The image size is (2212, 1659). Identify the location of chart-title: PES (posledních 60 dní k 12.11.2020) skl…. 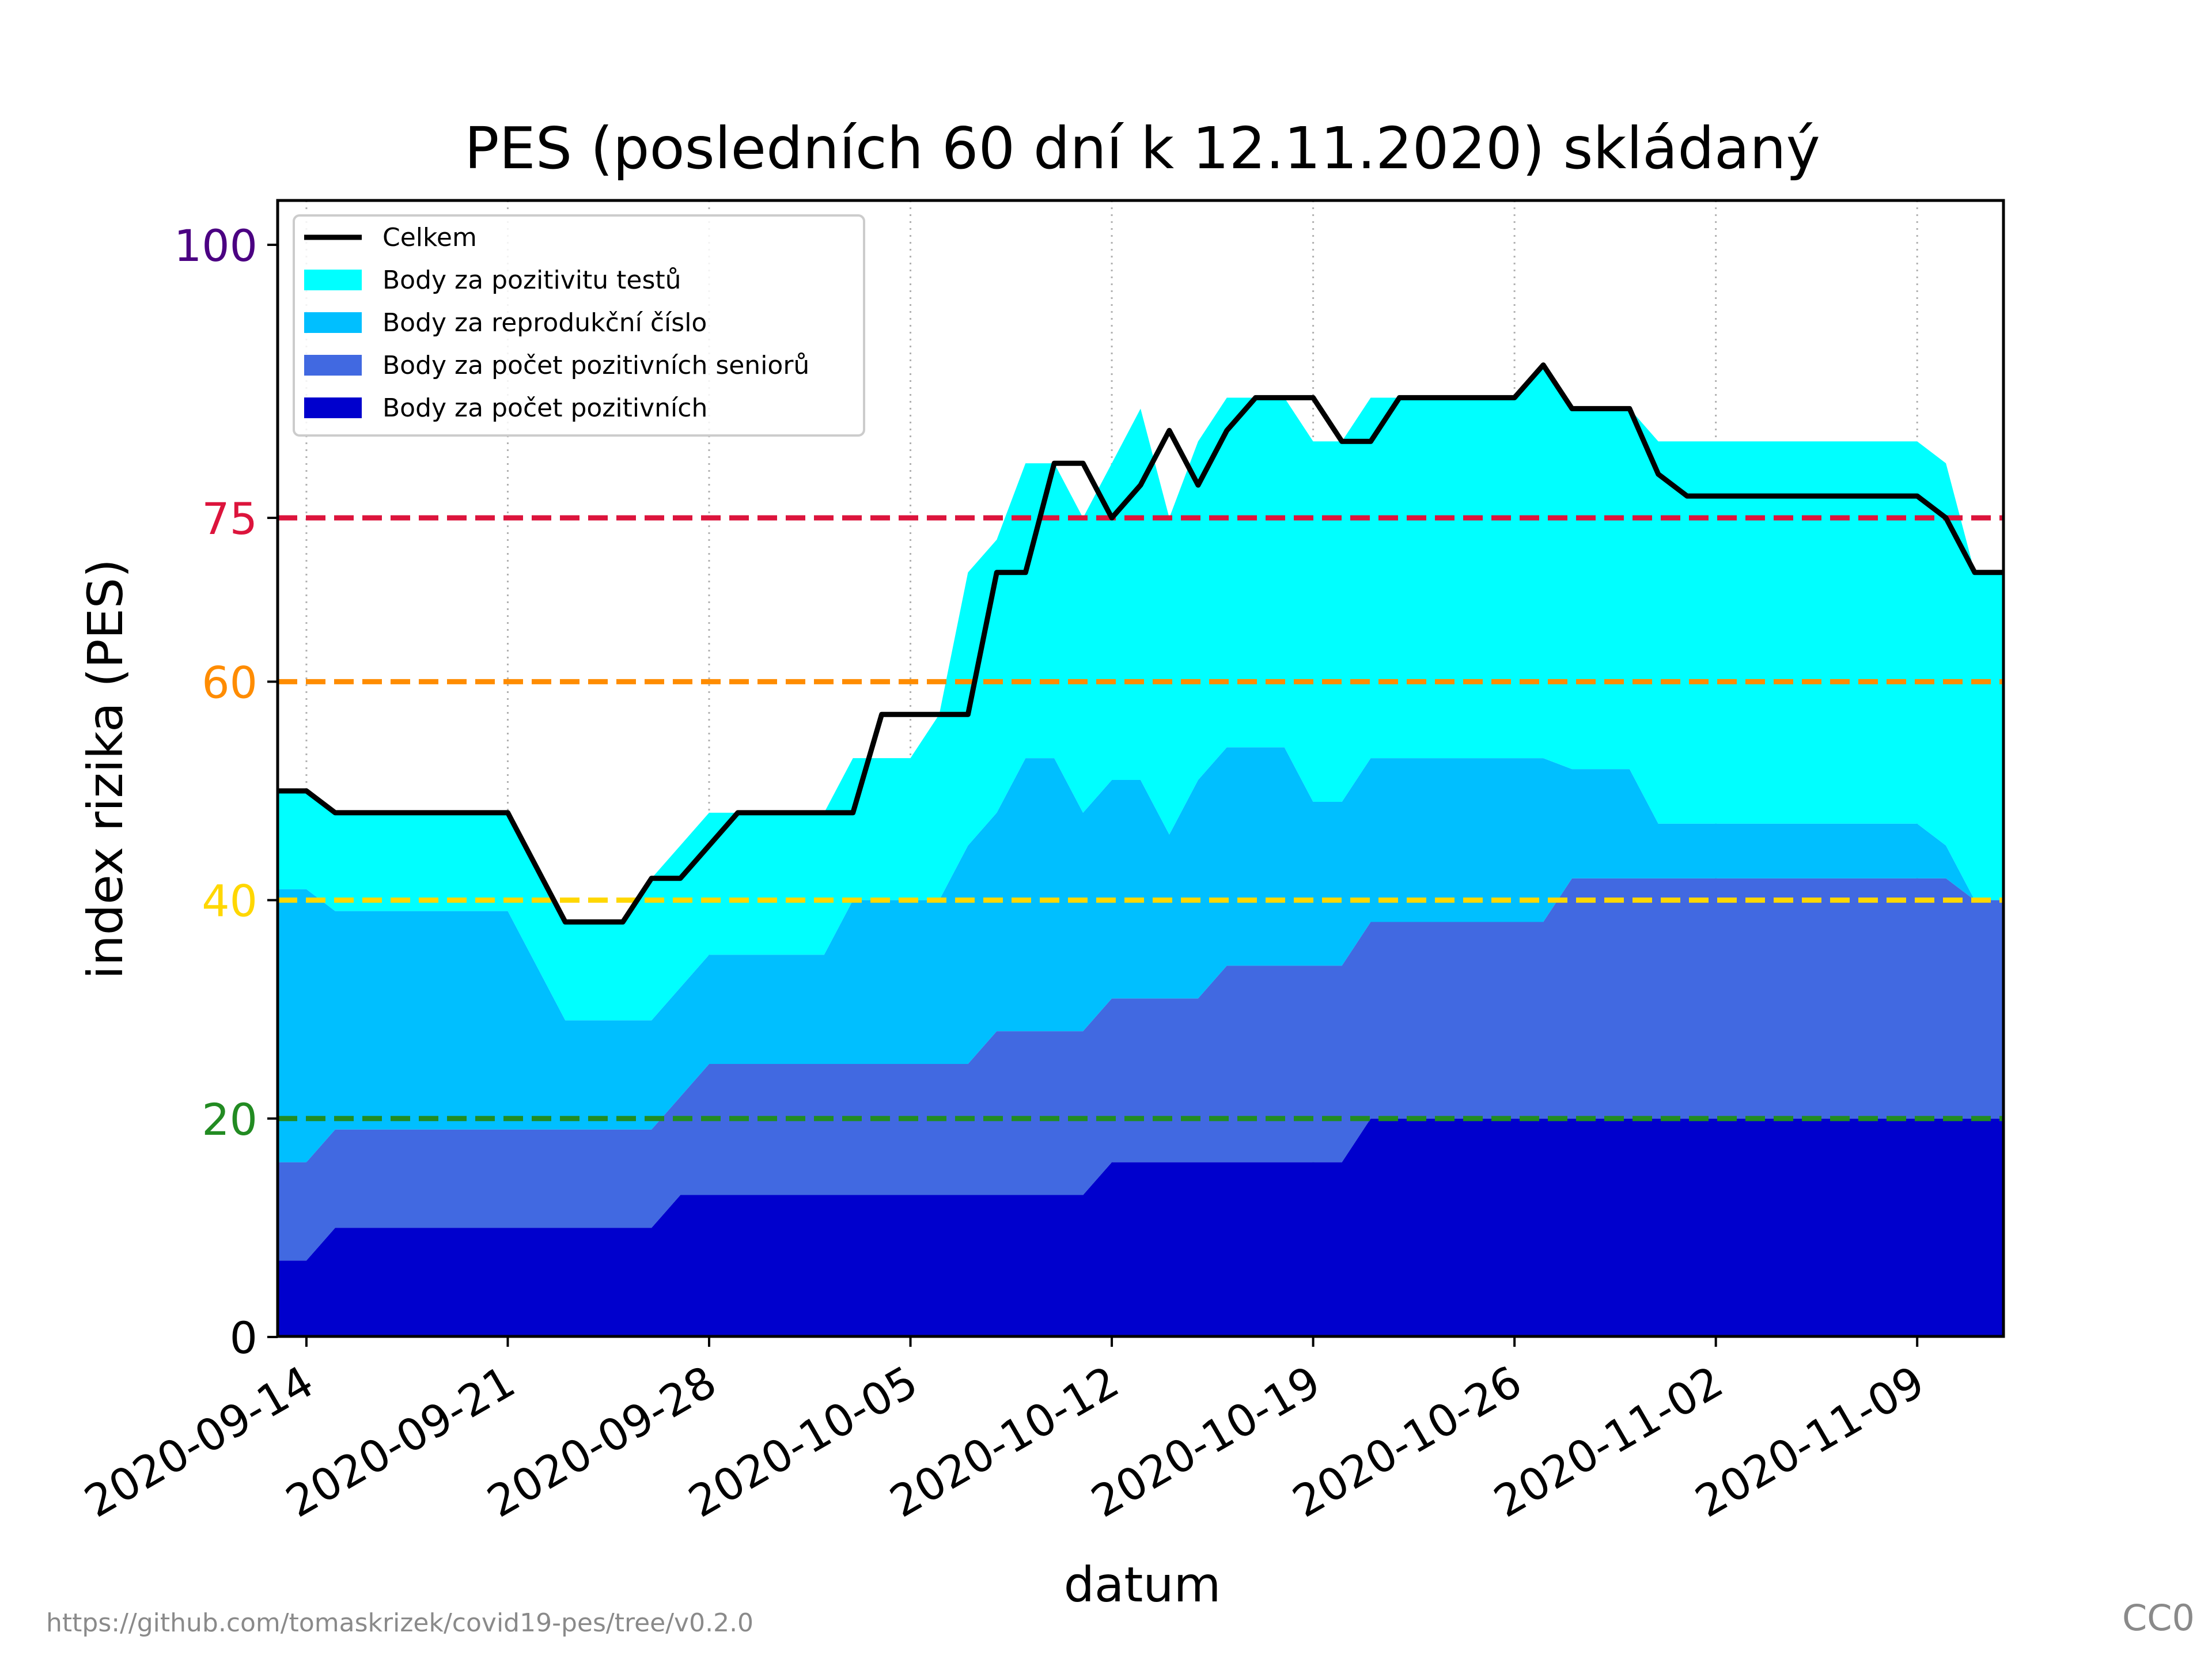
(1142, 148).